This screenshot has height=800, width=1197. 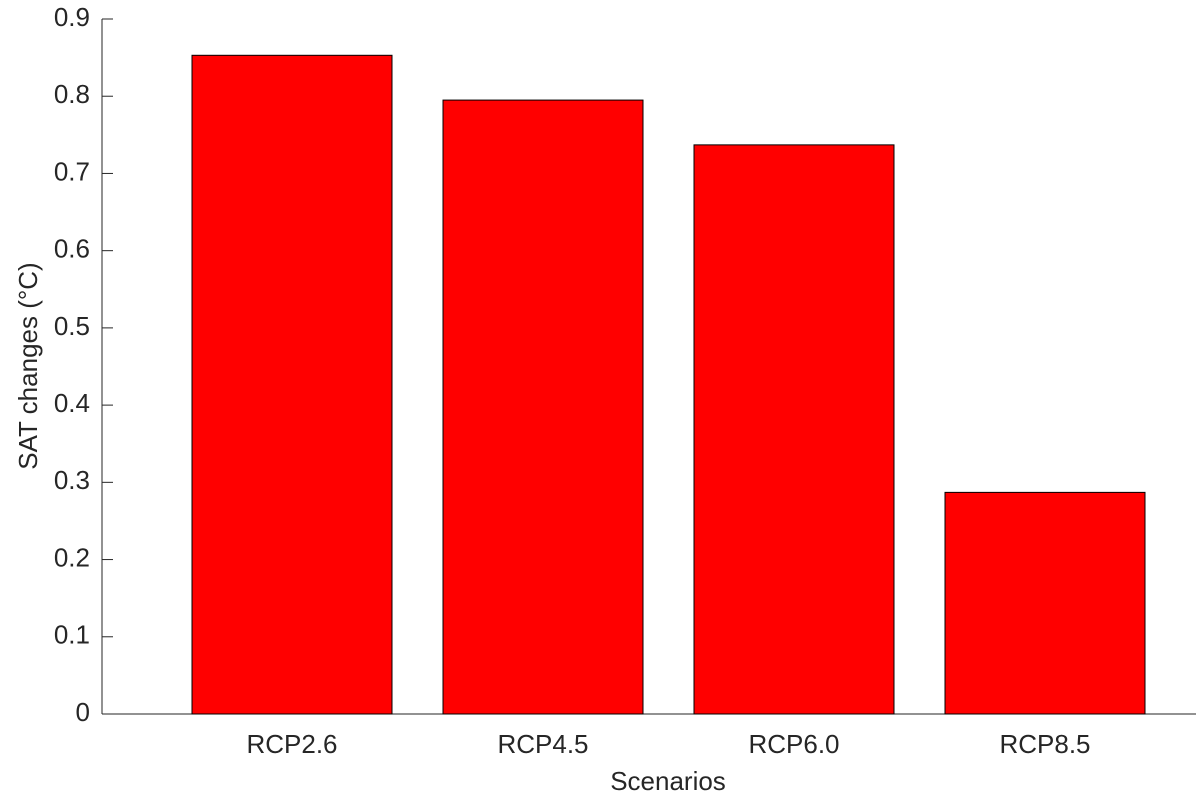 I want to click on y-tick-label: 0.2, so click(x=72, y=557).